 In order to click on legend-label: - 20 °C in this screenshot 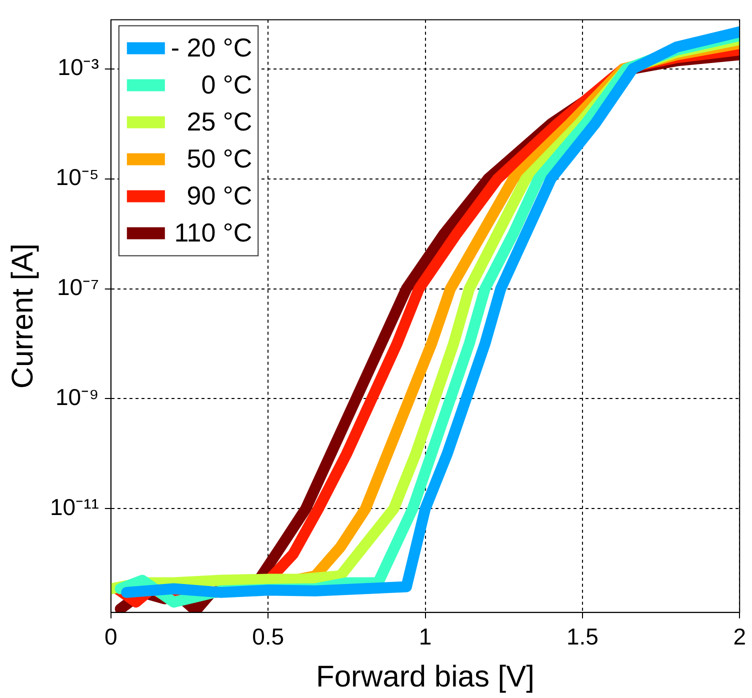, I will do `click(211, 47)`.